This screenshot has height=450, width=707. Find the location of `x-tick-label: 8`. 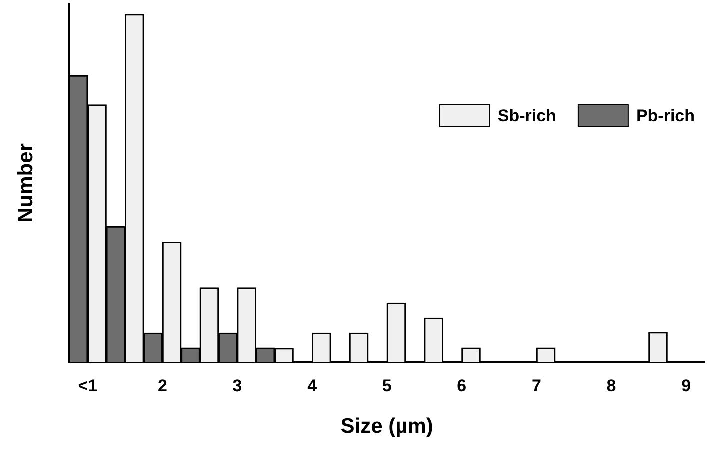

x-tick-label: 8 is located at coordinates (611, 386).